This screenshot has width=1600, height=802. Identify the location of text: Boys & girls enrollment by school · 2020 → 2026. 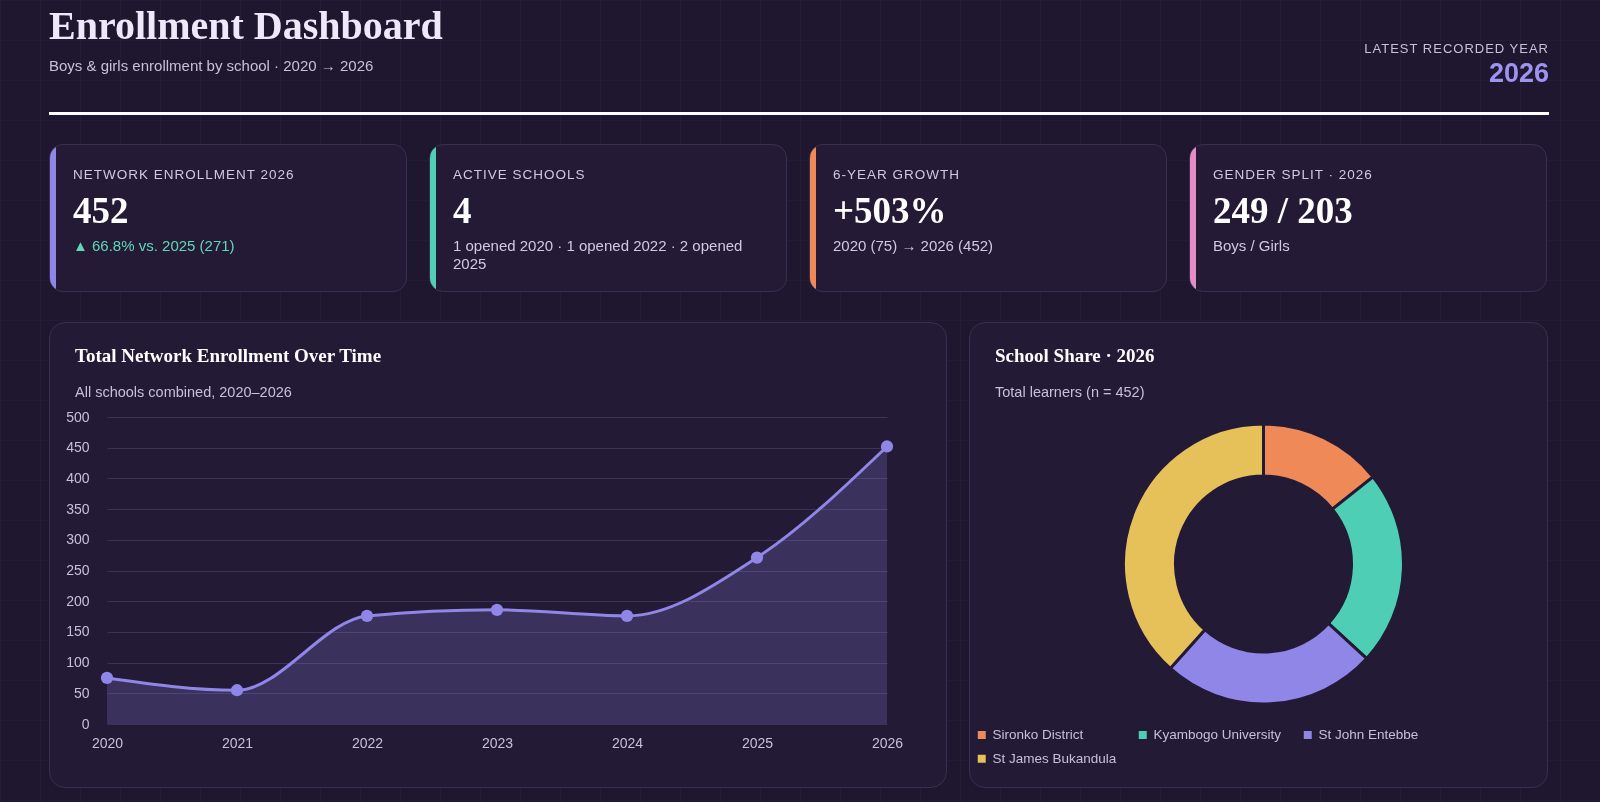
(211, 65).